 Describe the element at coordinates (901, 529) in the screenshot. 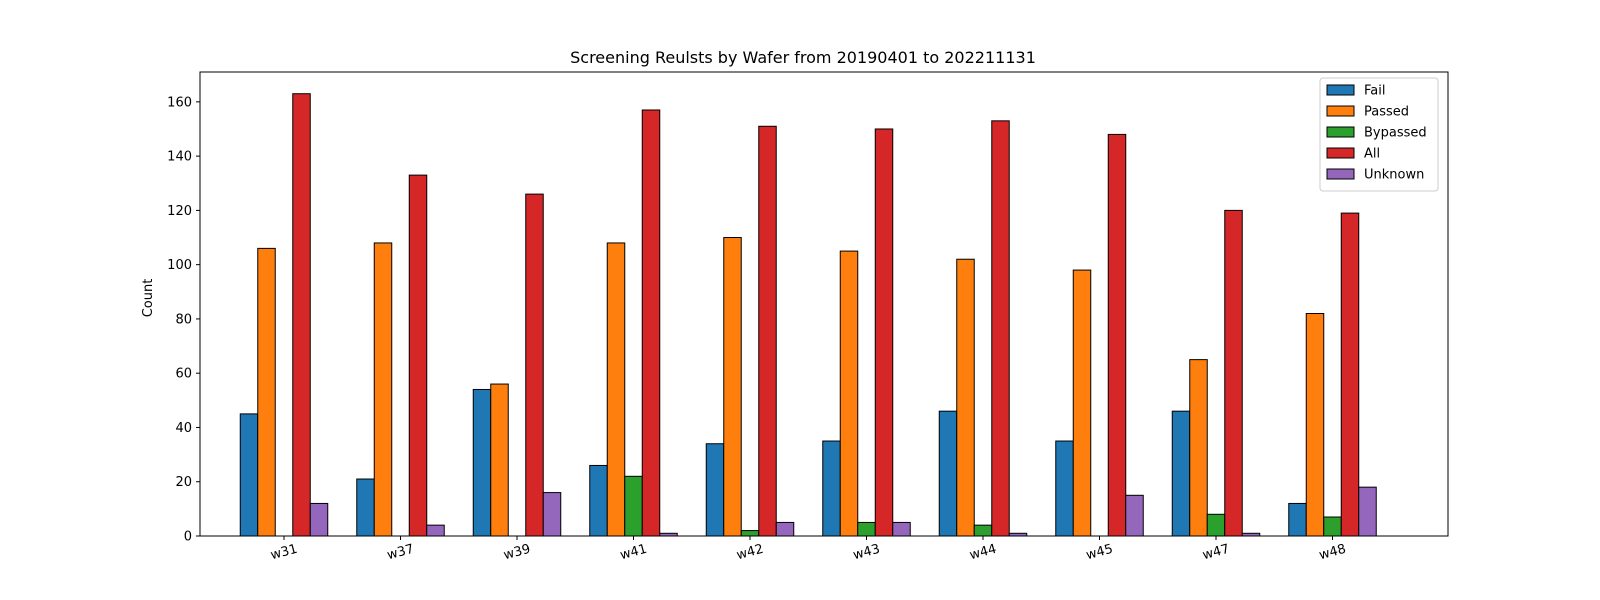

I see `bar-unknown-w43` at that location.